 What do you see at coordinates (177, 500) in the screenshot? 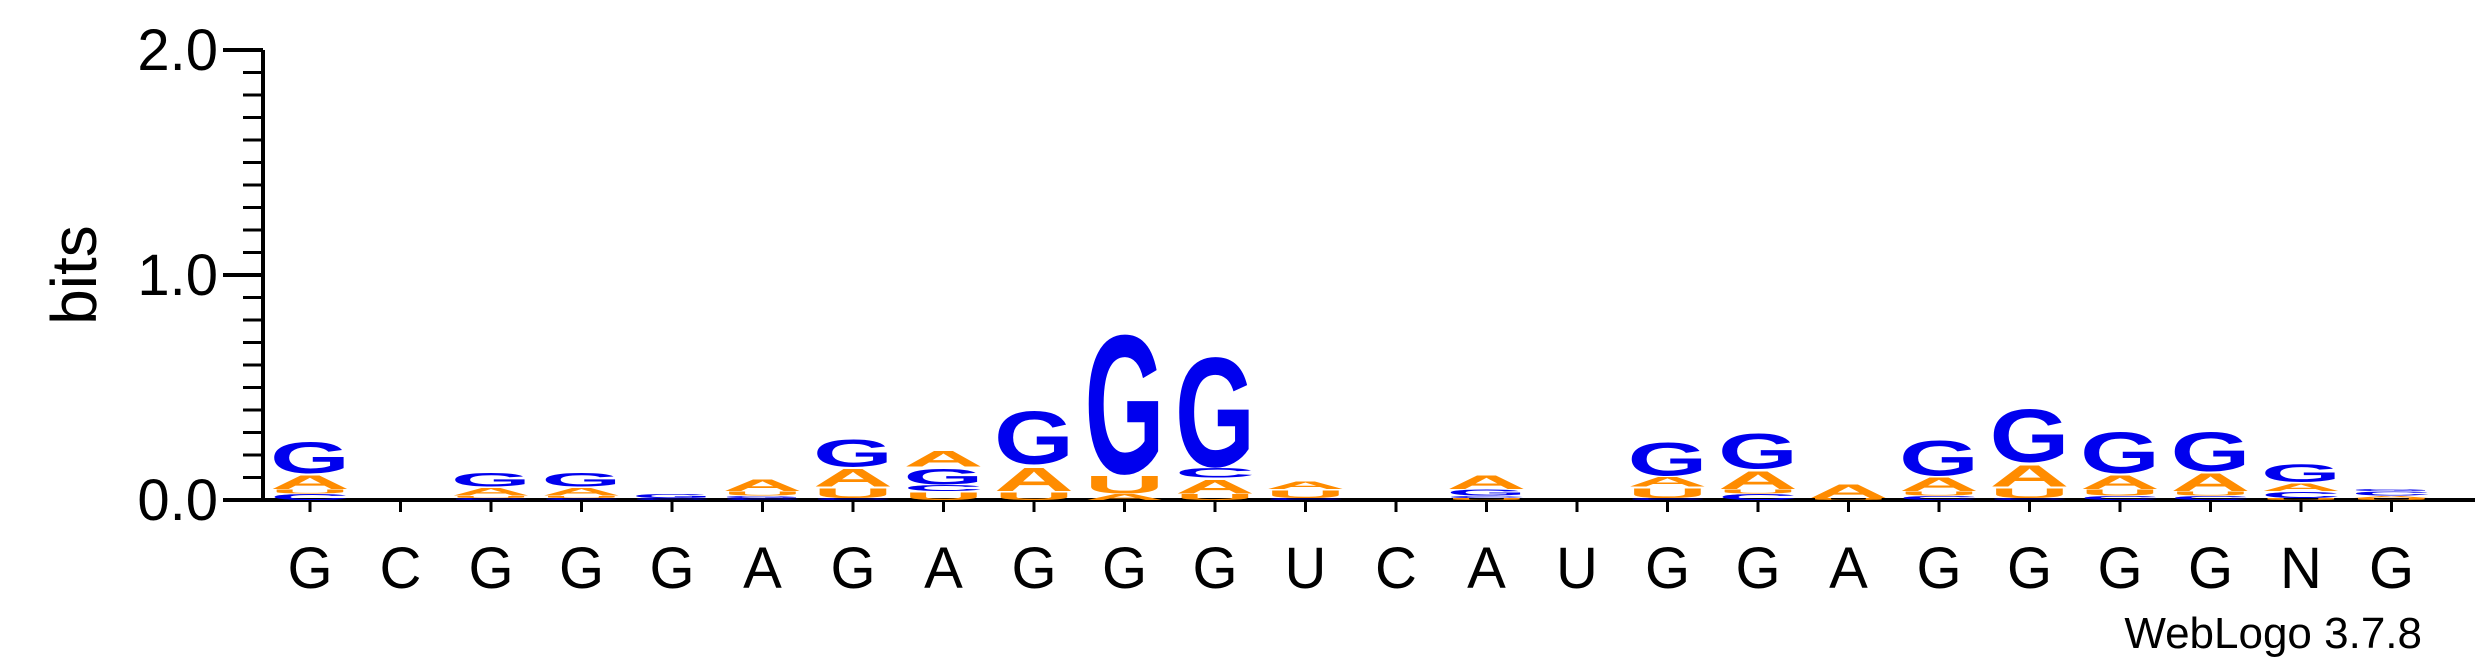
I see `y-tick-label: 0.0` at bounding box center [177, 500].